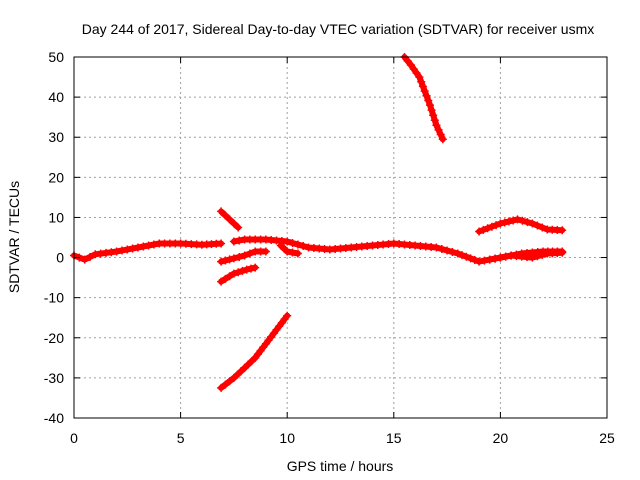  Describe the element at coordinates (501, 438) in the screenshot. I see `x-tick-label: 20` at that location.